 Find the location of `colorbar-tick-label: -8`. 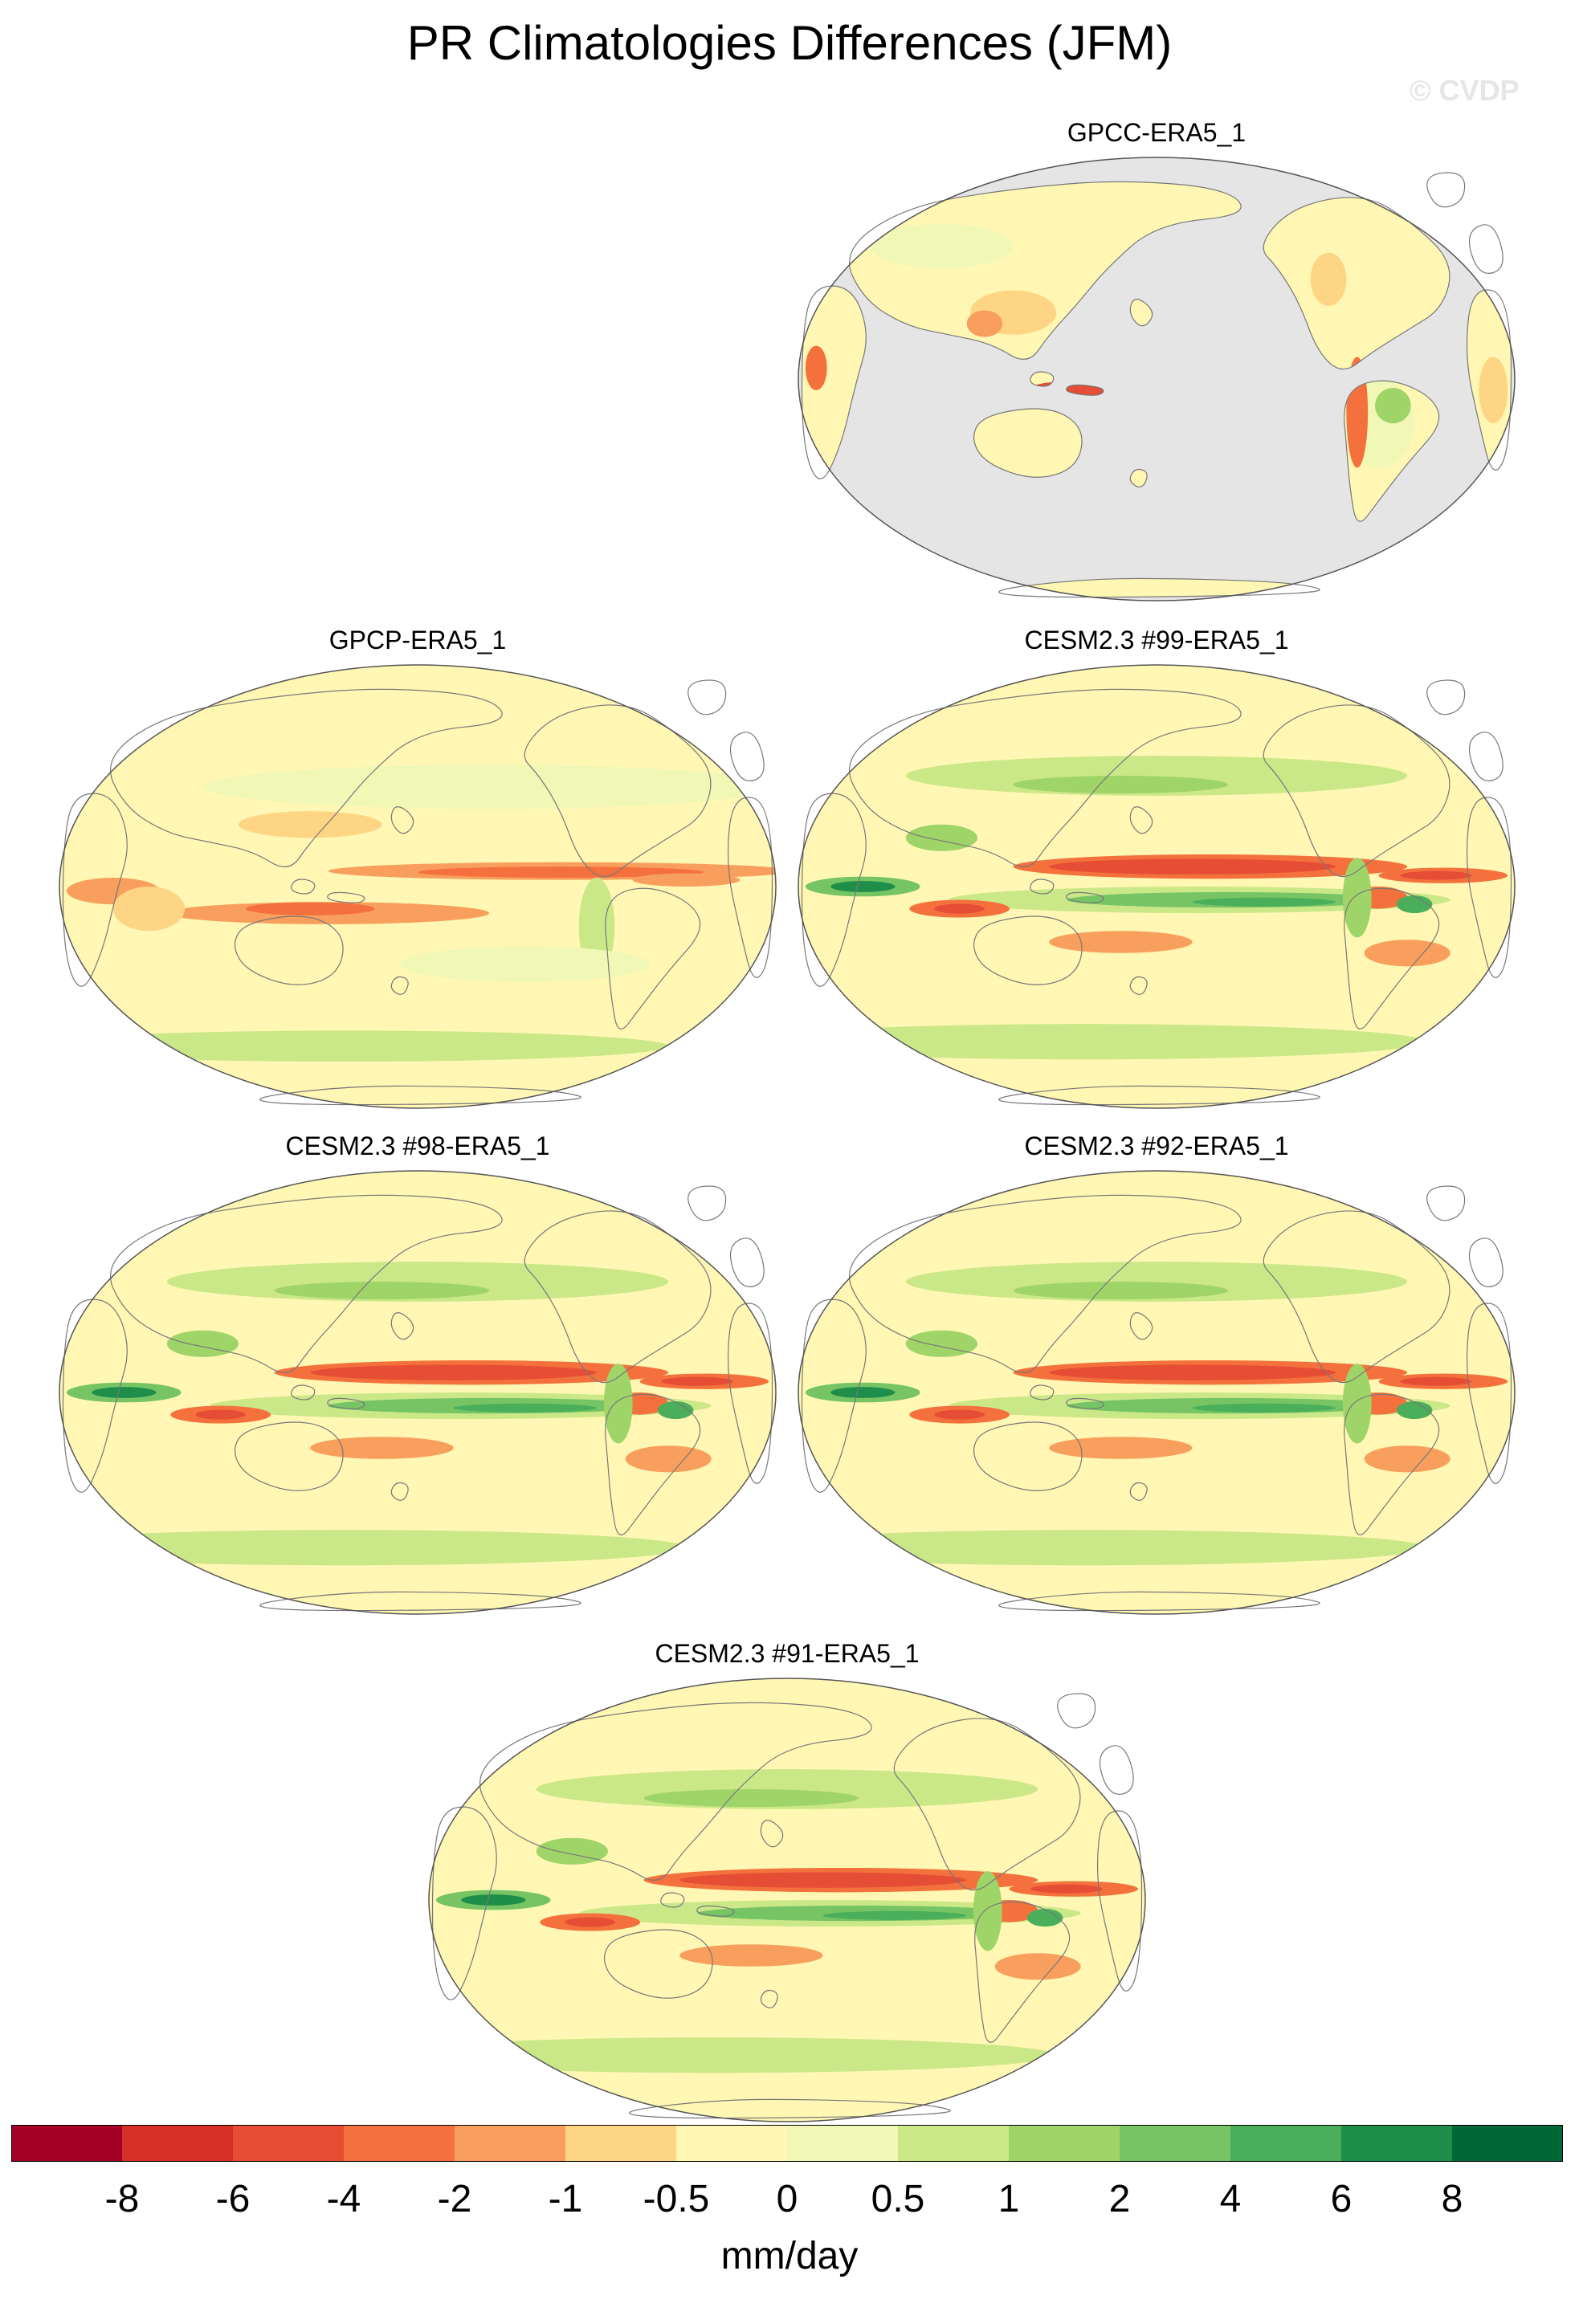

colorbar-tick-label: -8 is located at coordinates (122, 2199).